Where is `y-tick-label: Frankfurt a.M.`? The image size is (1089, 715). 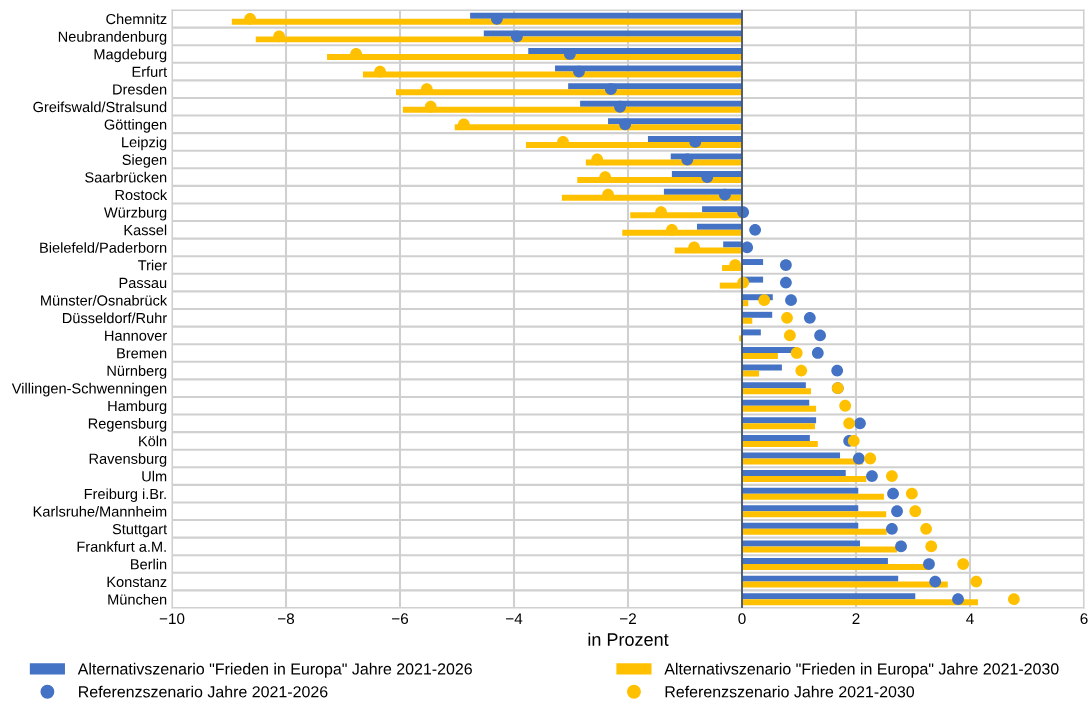
y-tick-label: Frankfurt a.M. is located at coordinates (121, 546).